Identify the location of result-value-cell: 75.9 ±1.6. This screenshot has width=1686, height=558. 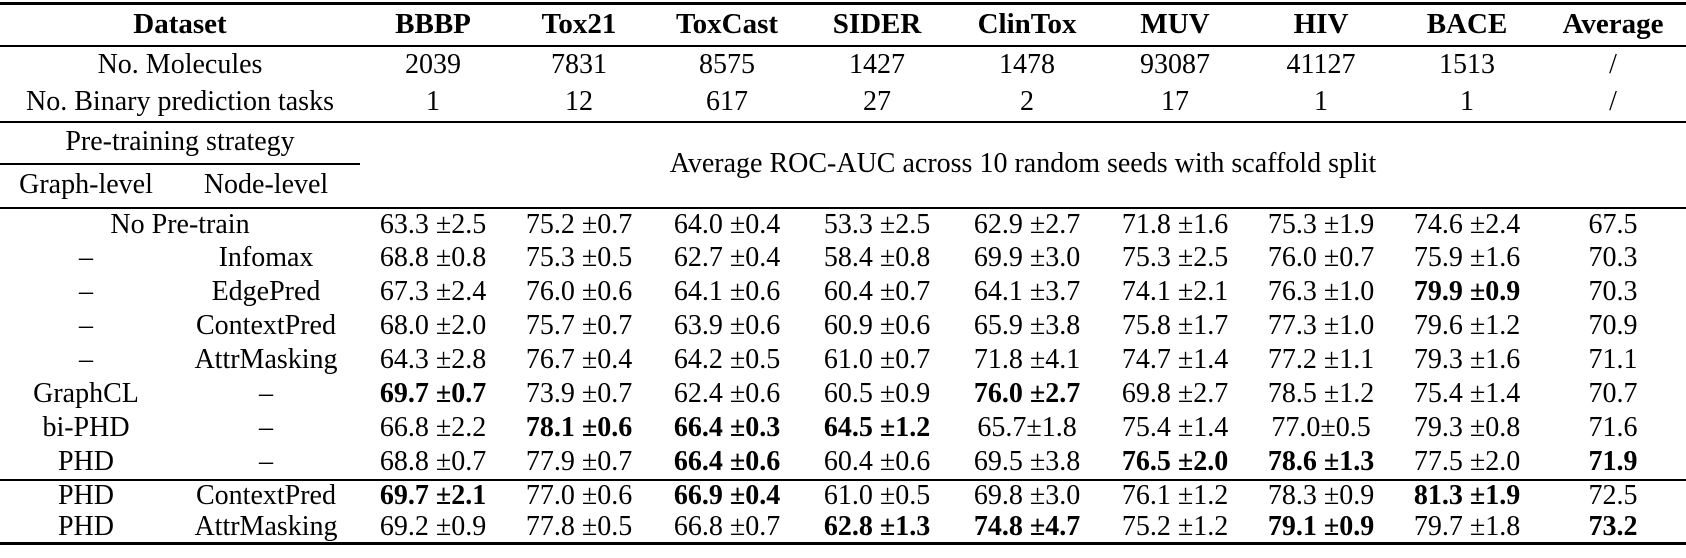
(1467, 258).